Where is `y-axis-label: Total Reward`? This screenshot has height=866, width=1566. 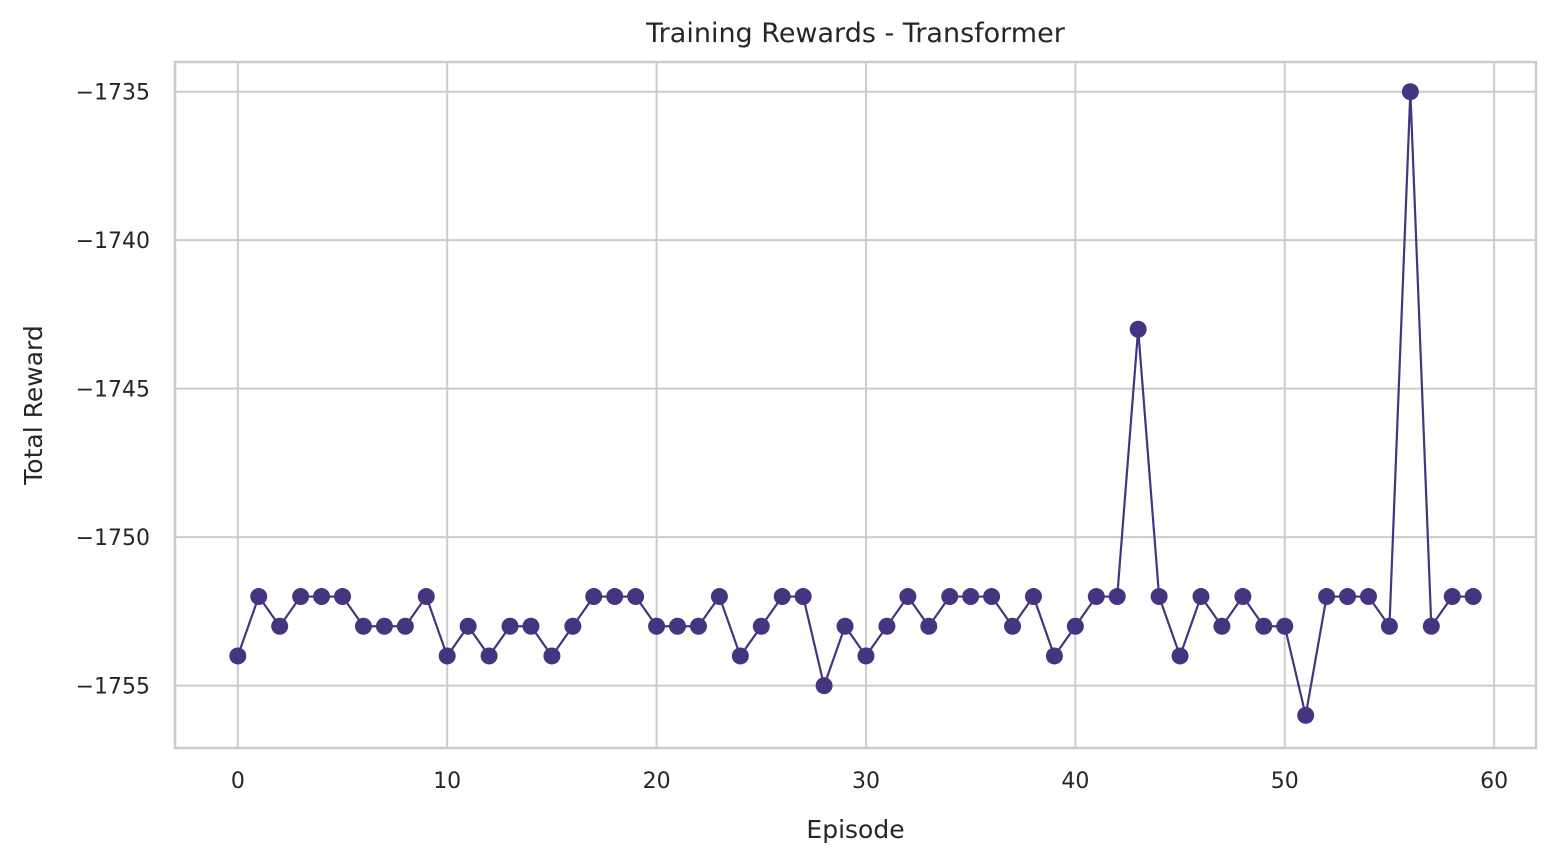
y-axis-label: Total Reward is located at coordinates (33, 405).